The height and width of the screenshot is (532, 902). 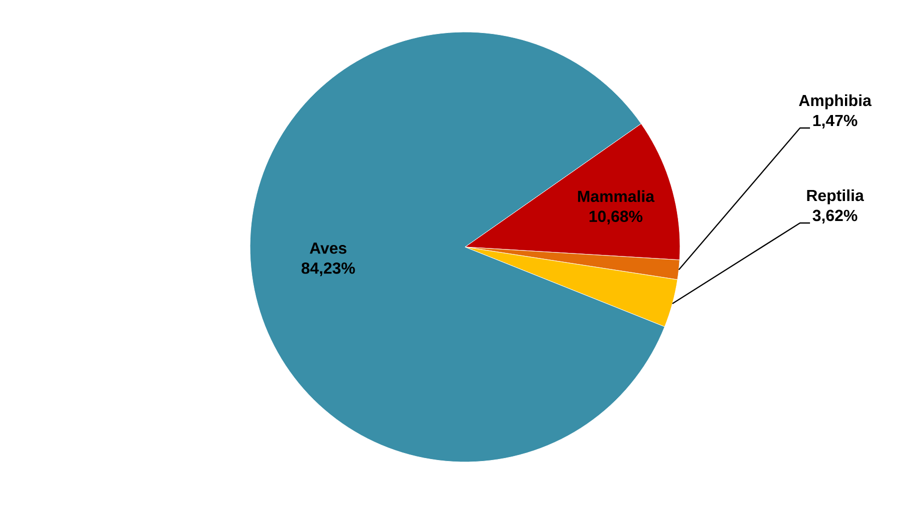 What do you see at coordinates (616, 196) in the screenshot?
I see `slice-label: Mammalia` at bounding box center [616, 196].